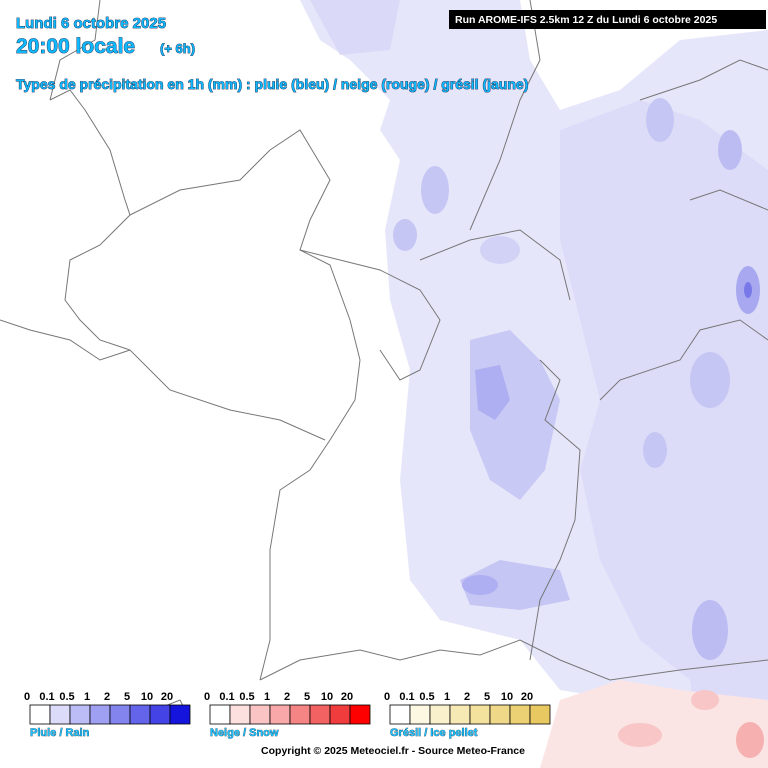 The height and width of the screenshot is (768, 768). What do you see at coordinates (654, 724) in the screenshot?
I see `snow-field` at bounding box center [654, 724].